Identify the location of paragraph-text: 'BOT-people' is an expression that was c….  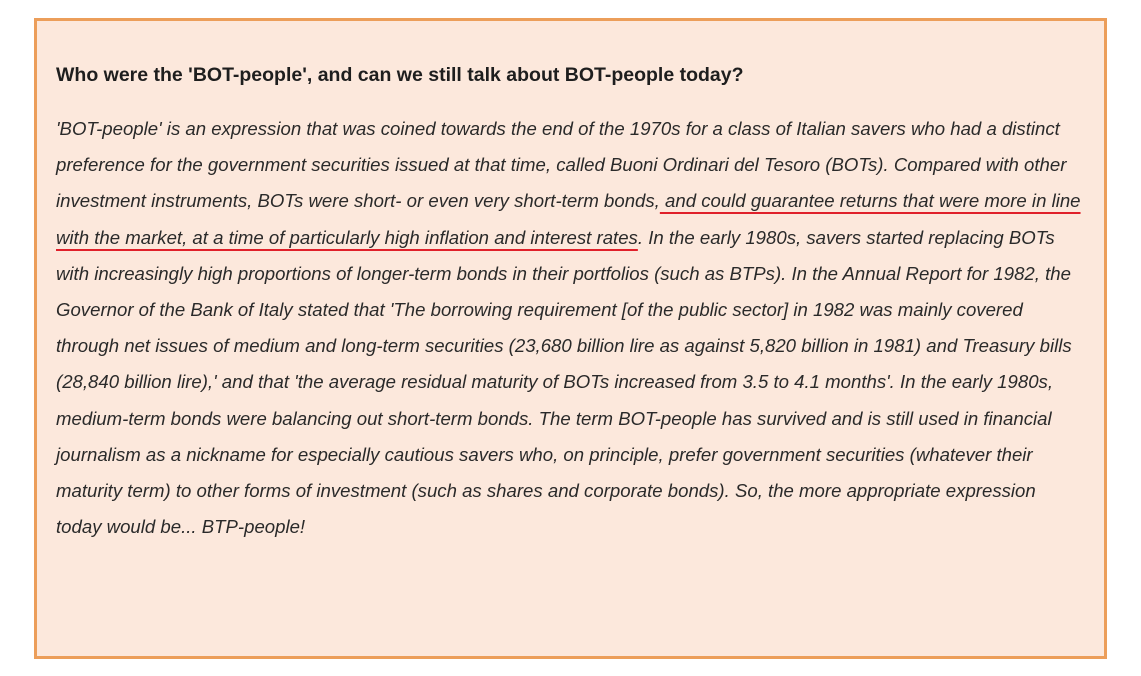
(561, 165).